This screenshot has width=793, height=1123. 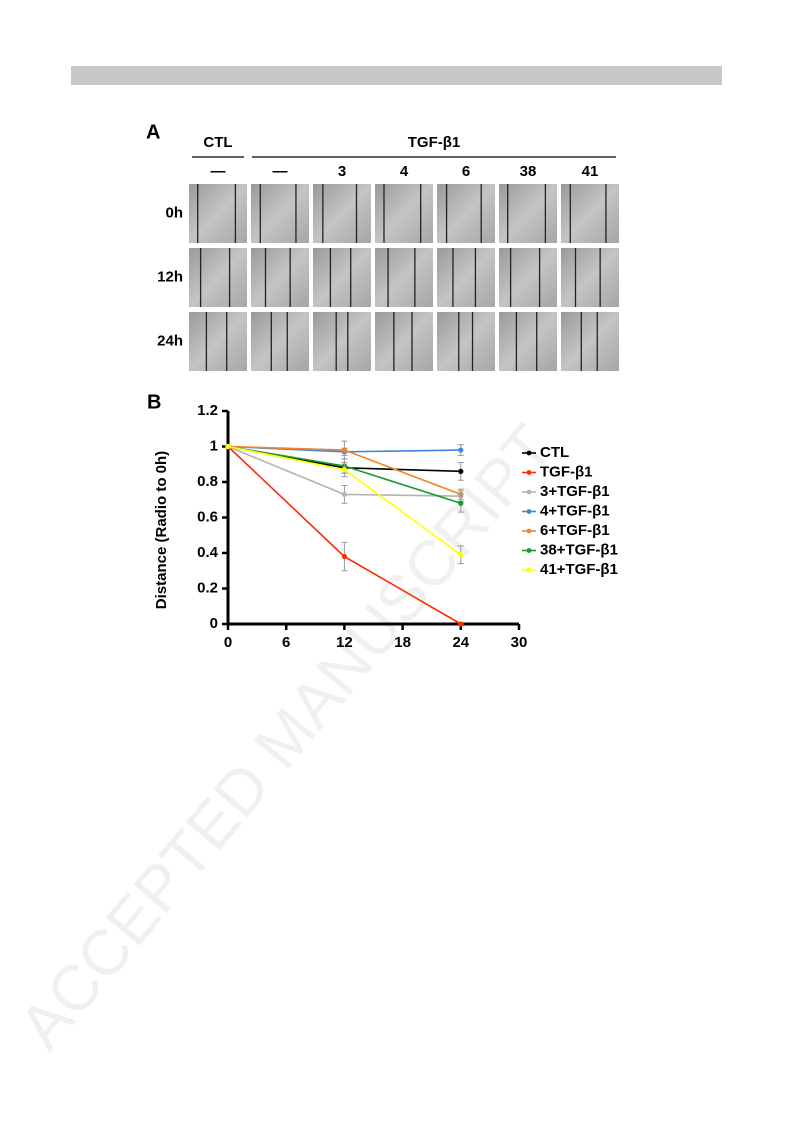 What do you see at coordinates (554, 452) in the screenshot?
I see `legend-label: CTL` at bounding box center [554, 452].